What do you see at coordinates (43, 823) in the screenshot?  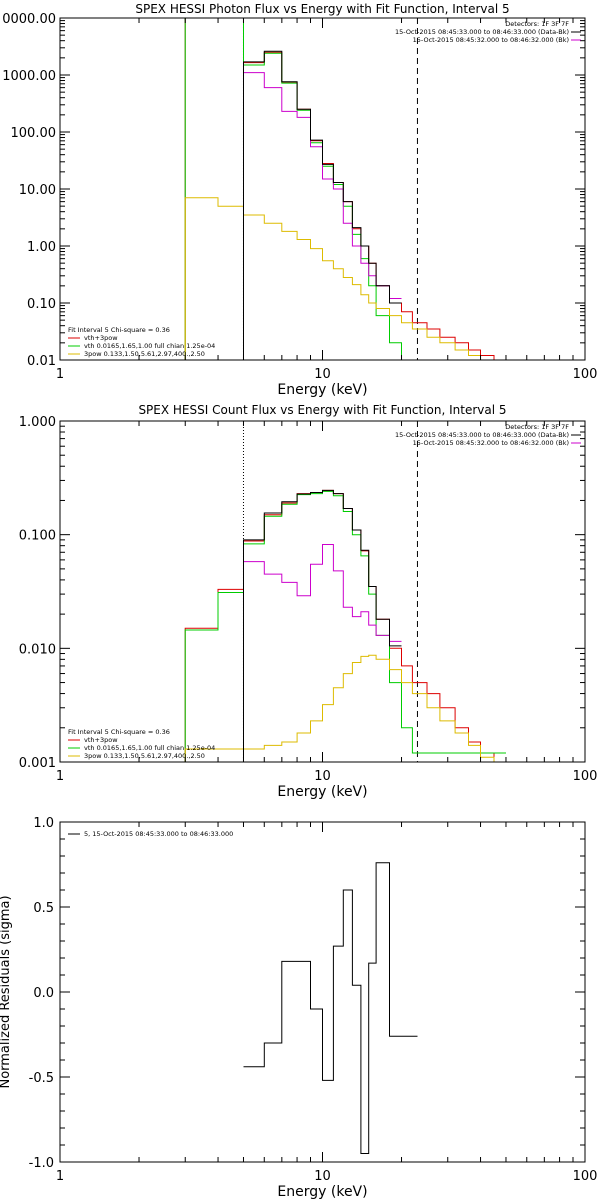 I see `y-tick-label: 1.0` at bounding box center [43, 823].